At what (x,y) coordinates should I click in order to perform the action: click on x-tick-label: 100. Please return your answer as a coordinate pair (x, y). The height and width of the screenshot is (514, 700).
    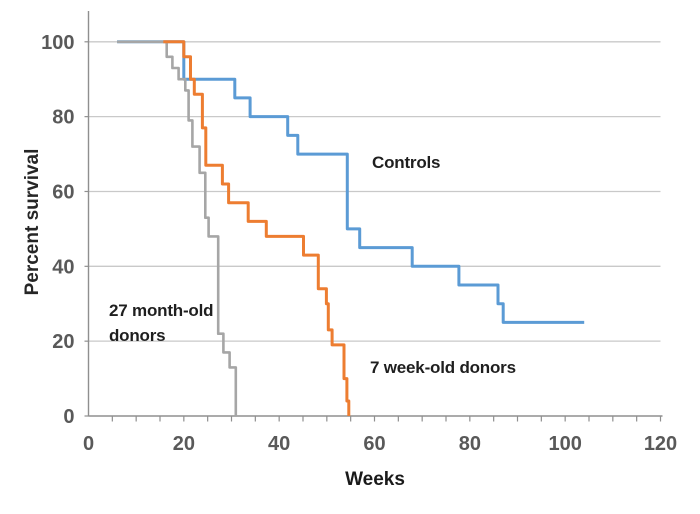
    Looking at the image, I should click on (564, 444).